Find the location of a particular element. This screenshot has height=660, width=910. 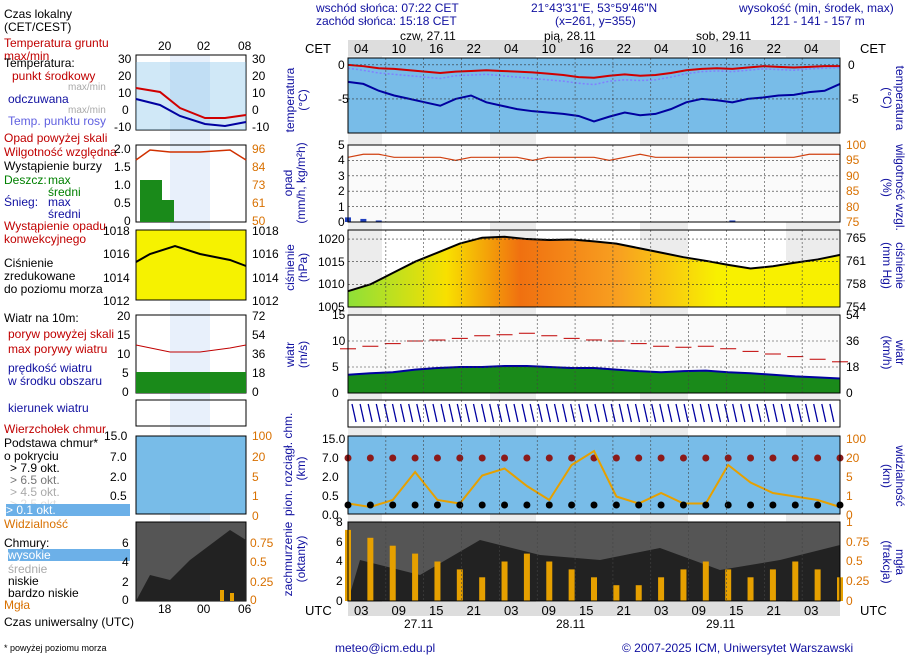

precip-left-label: opad (mm/h, kg/m²h) is located at coordinates (294, 183).